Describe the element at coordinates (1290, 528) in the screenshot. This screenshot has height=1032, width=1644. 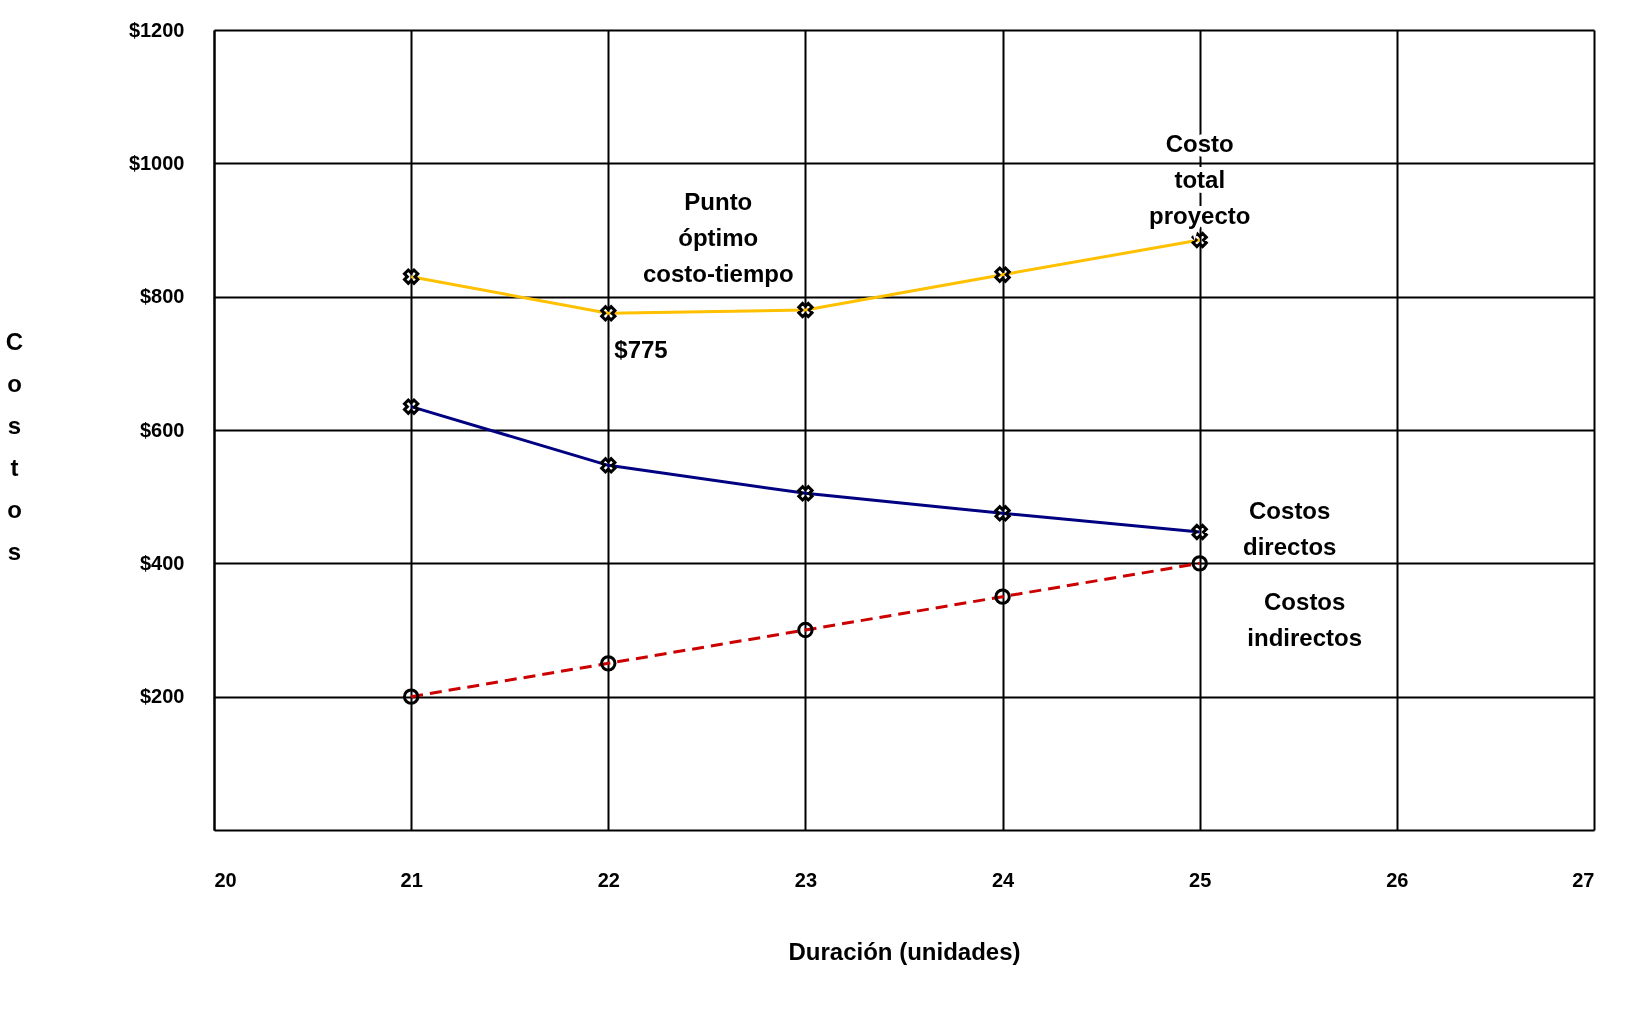
I see `series-label: Costos directos` at that location.